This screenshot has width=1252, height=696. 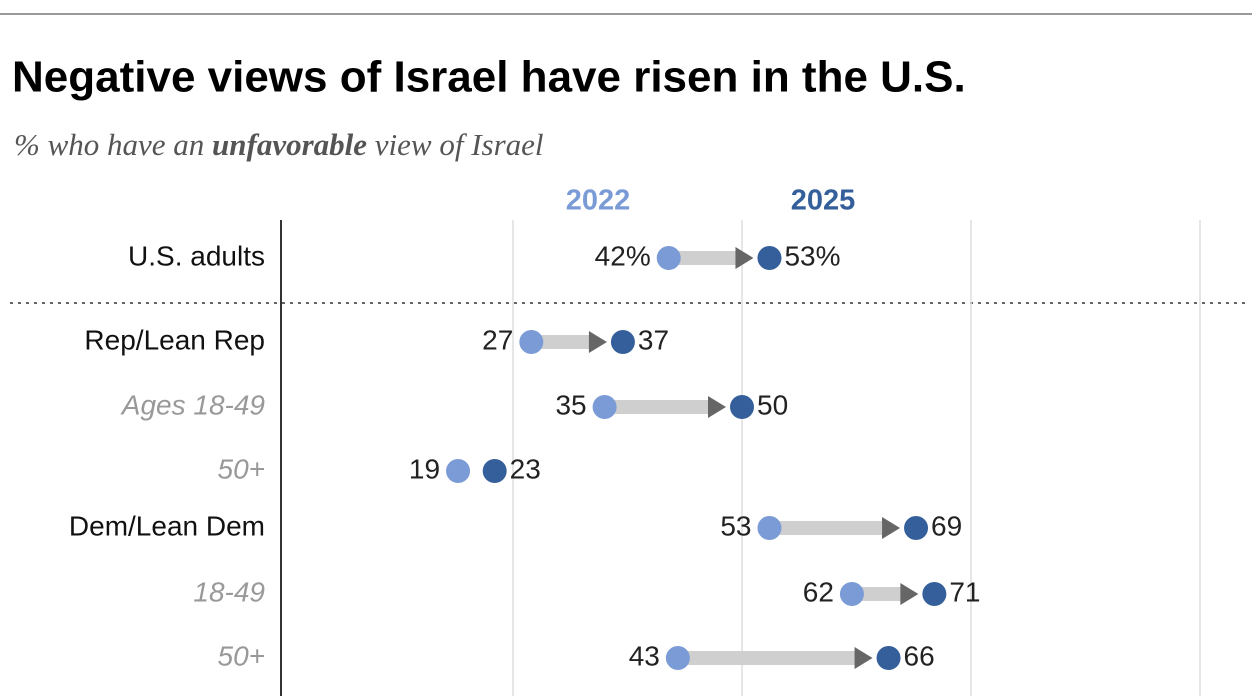 What do you see at coordinates (196, 255) in the screenshot?
I see `row-label: U.S. adults` at bounding box center [196, 255].